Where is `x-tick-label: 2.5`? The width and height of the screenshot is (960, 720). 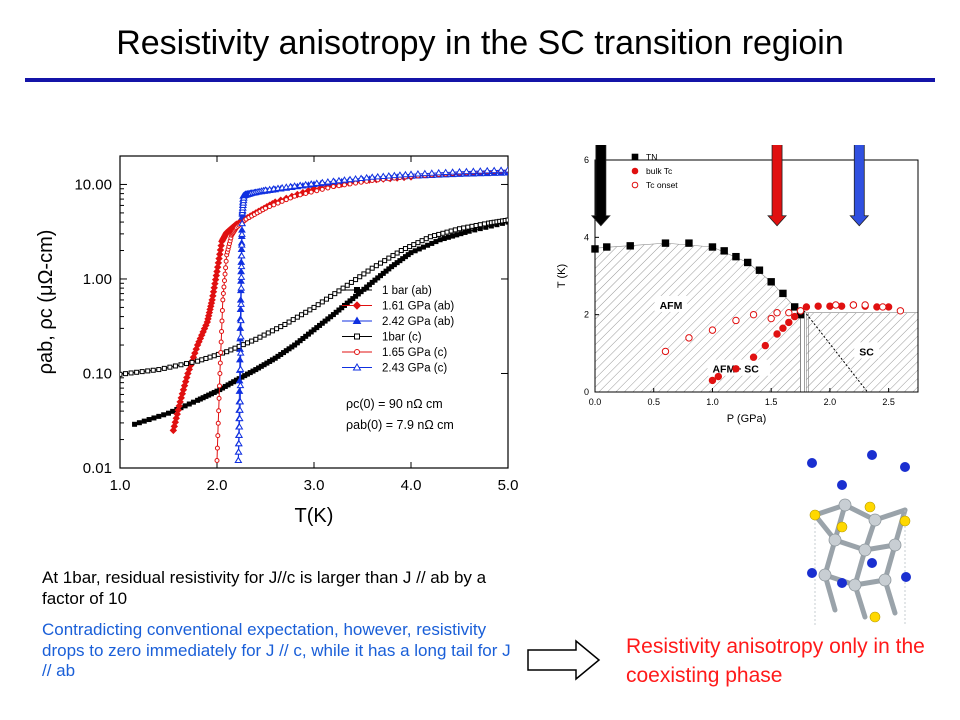 x-tick-label: 2.5 is located at coordinates (888, 402).